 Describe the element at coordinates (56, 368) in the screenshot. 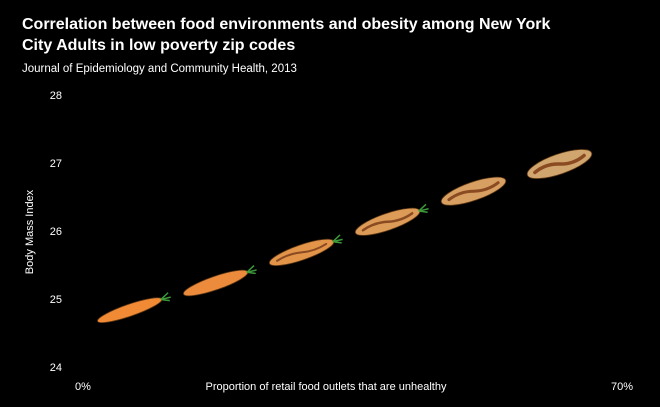

I see `y-tick-label: 24` at that location.